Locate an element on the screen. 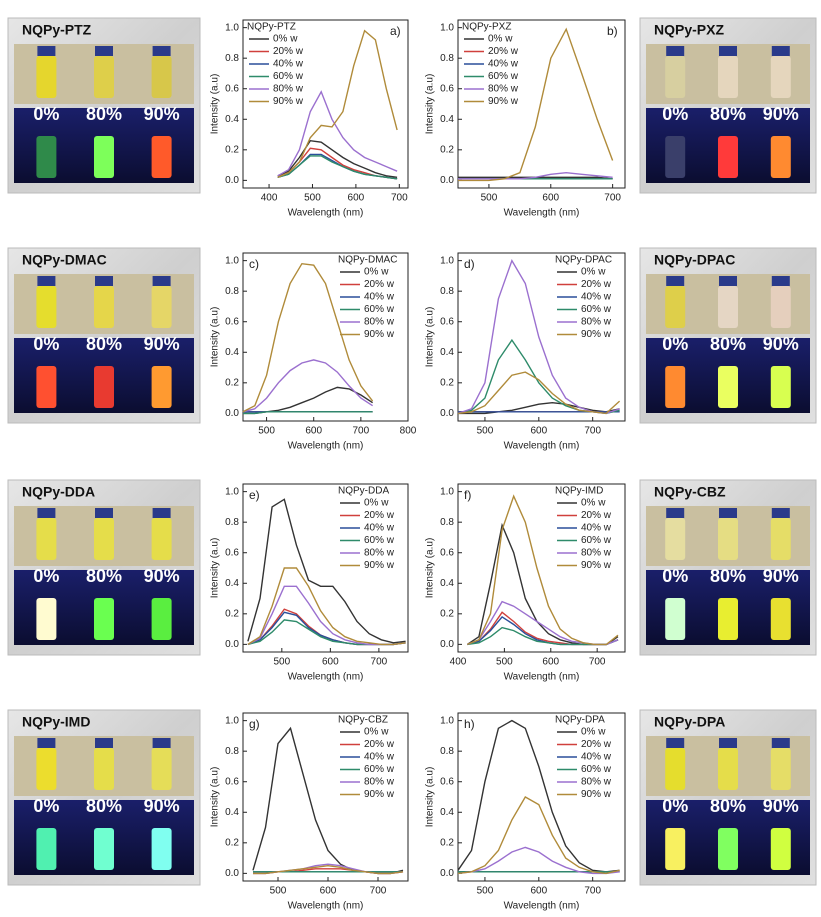 This screenshot has width=821, height=917. x-tick-label: 800 is located at coordinates (408, 431).